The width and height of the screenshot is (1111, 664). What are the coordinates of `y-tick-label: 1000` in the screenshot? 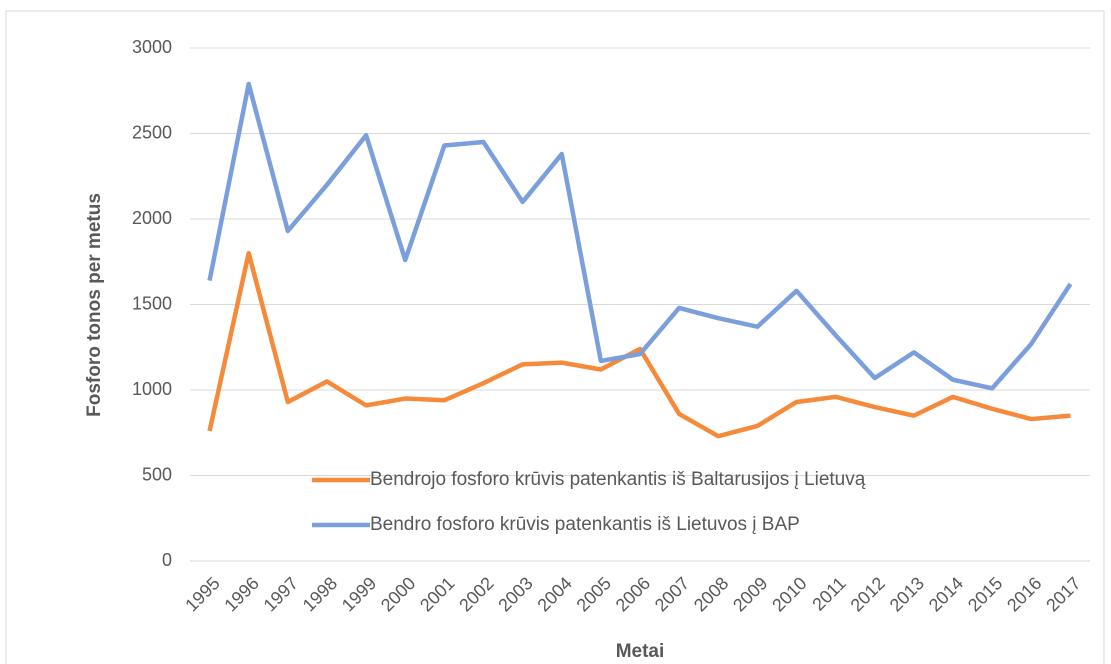 It's located at (152, 389).